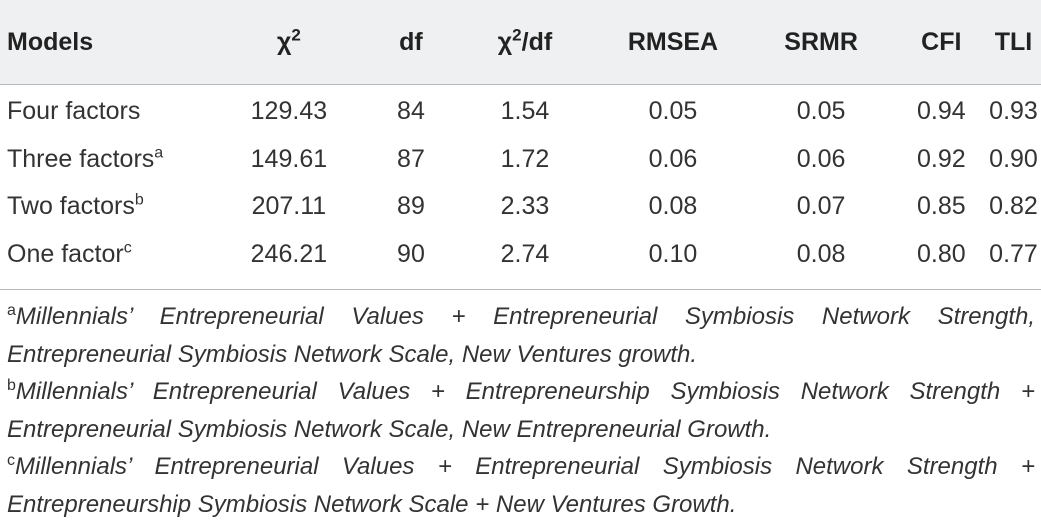  Describe the element at coordinates (289, 253) in the screenshot. I see `chi2-cell: 246.21` at that location.